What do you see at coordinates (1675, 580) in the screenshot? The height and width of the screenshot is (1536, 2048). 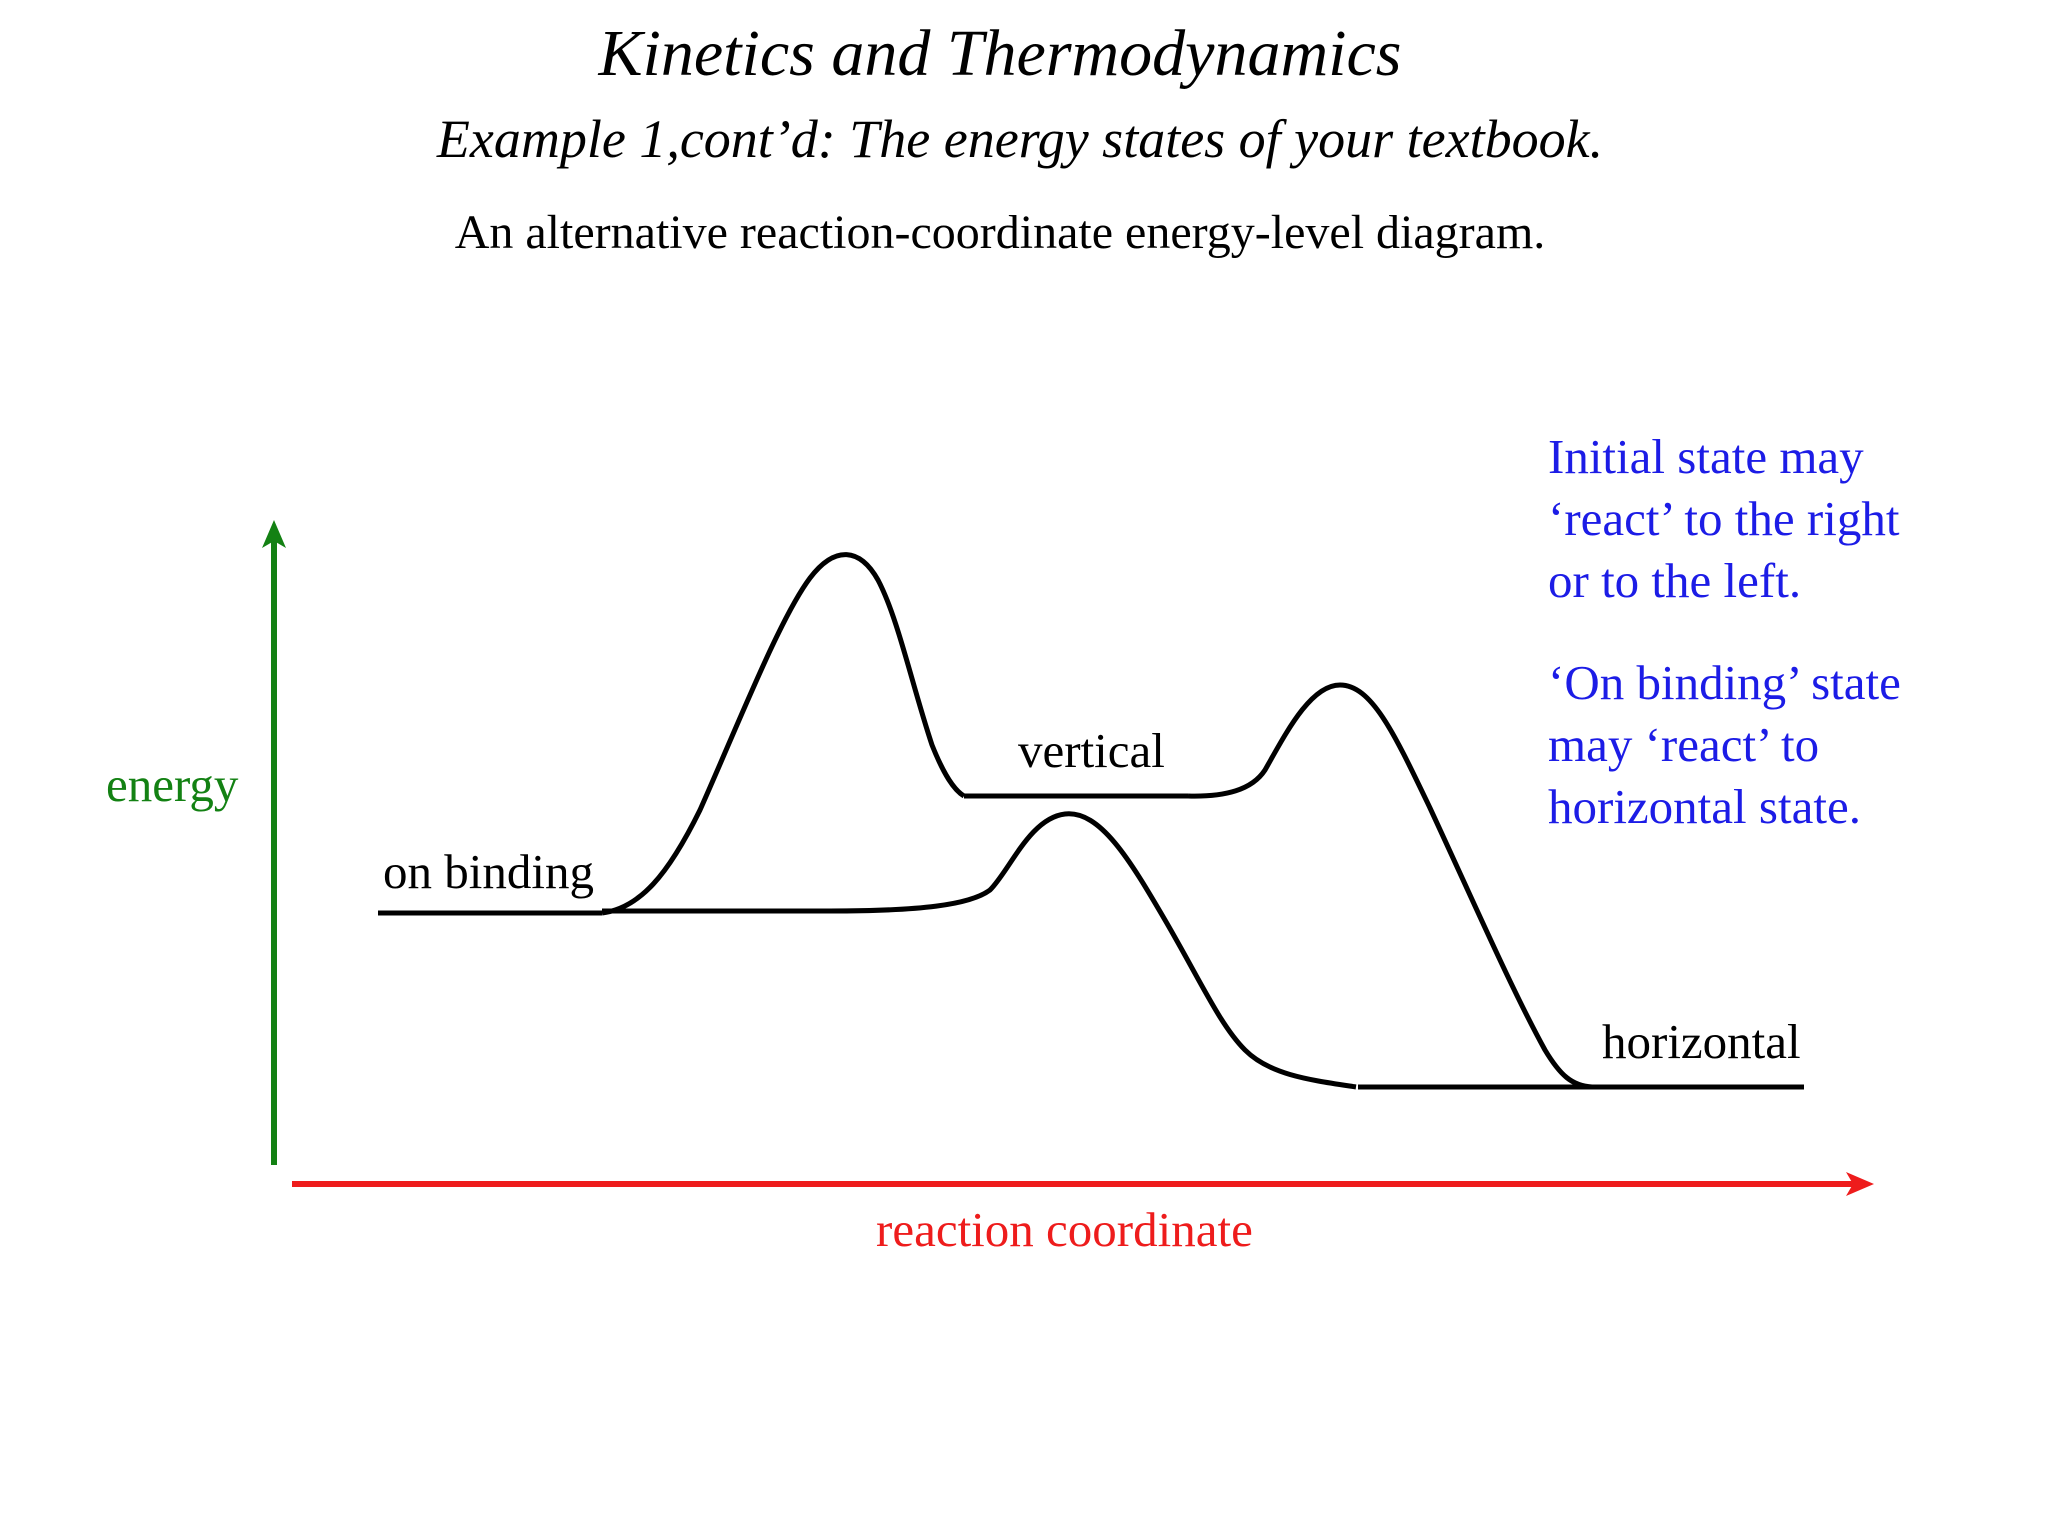 I see `note-line: or to the left.` at bounding box center [1675, 580].